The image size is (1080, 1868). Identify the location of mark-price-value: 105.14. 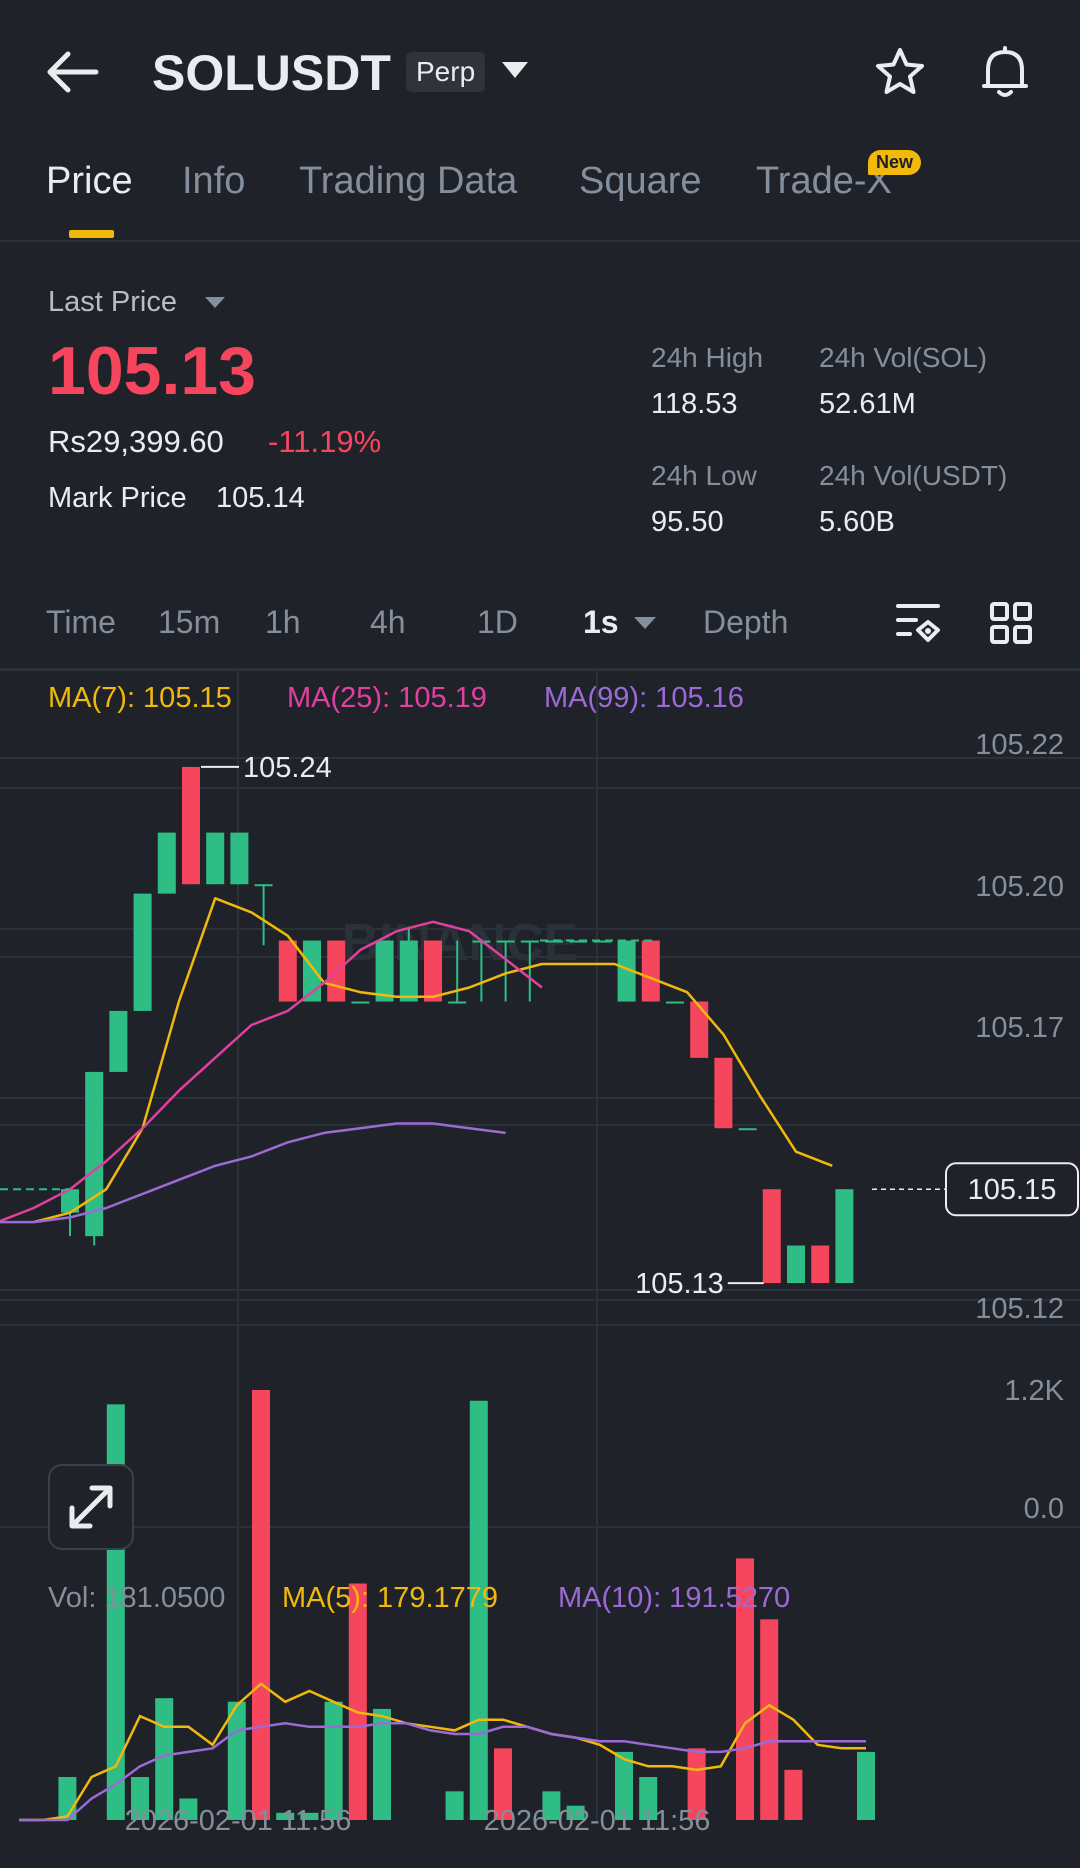
(260, 498).